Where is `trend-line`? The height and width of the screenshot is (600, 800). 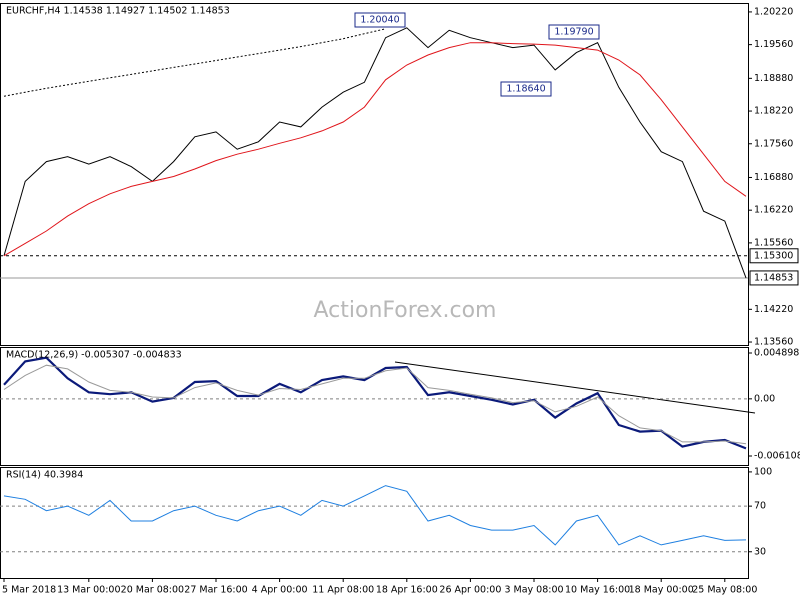 trend-line is located at coordinates (575, 387).